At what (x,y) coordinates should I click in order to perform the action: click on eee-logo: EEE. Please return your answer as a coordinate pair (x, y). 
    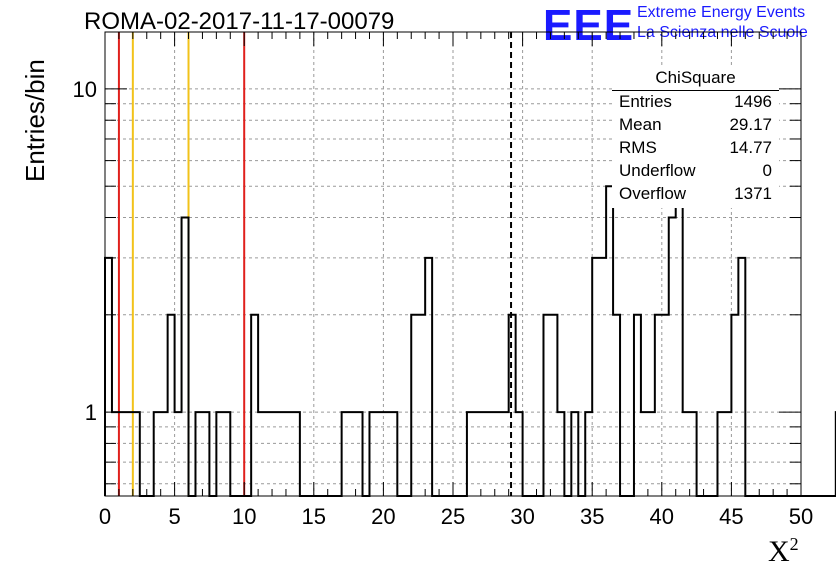
    Looking at the image, I should click on (589, 25).